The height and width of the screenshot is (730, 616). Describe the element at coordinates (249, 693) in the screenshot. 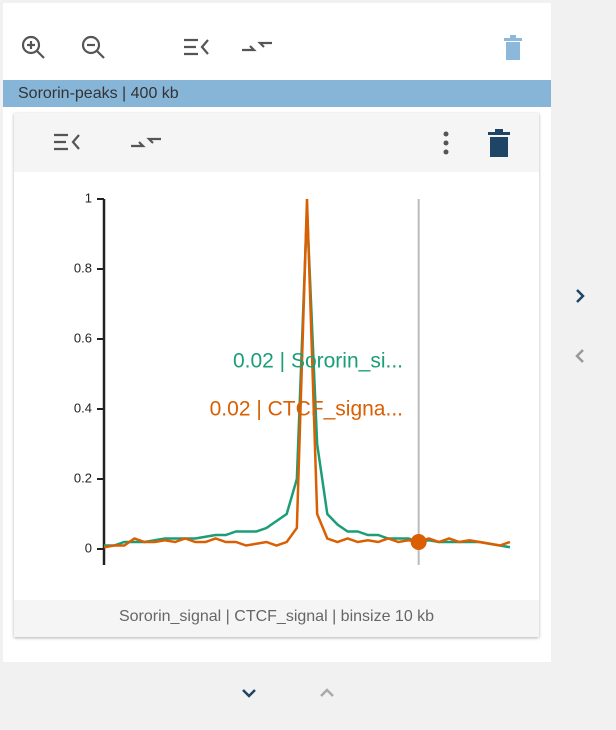

I see `down` at that location.